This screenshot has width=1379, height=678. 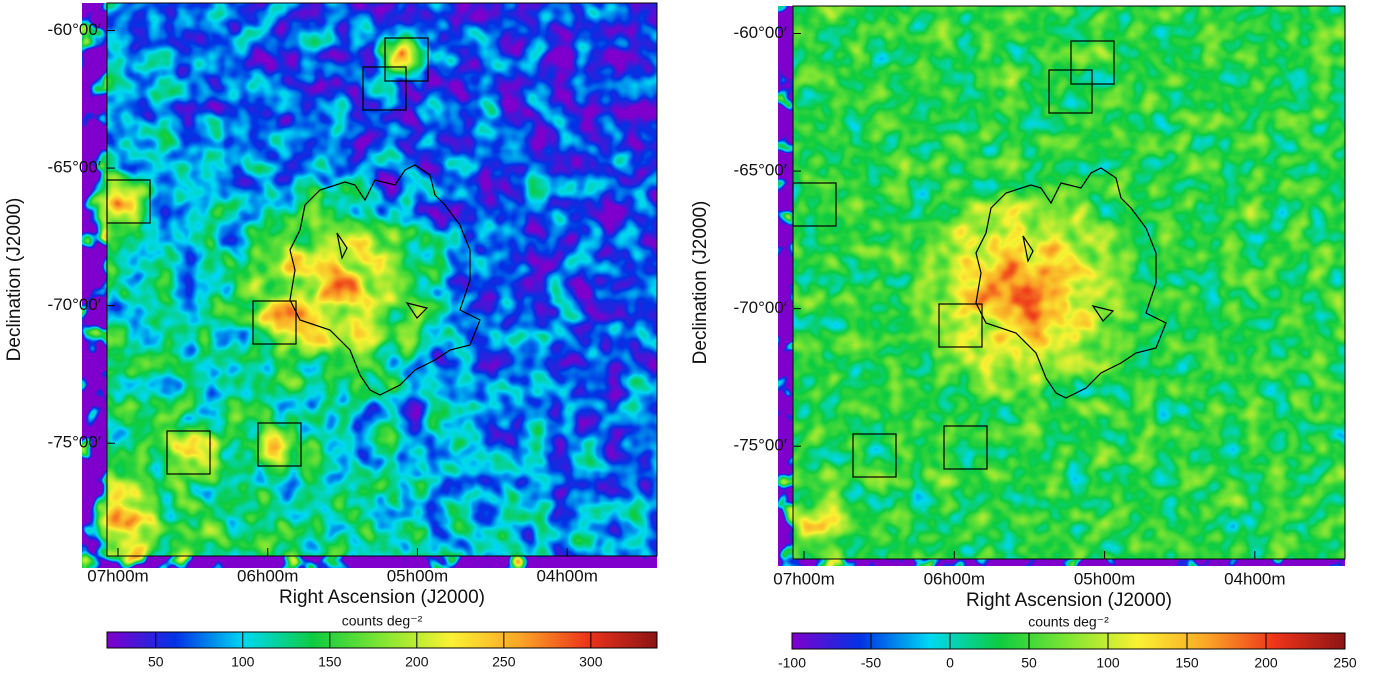 I want to click on colorbar-tick-label: 300, so click(x=591, y=662).